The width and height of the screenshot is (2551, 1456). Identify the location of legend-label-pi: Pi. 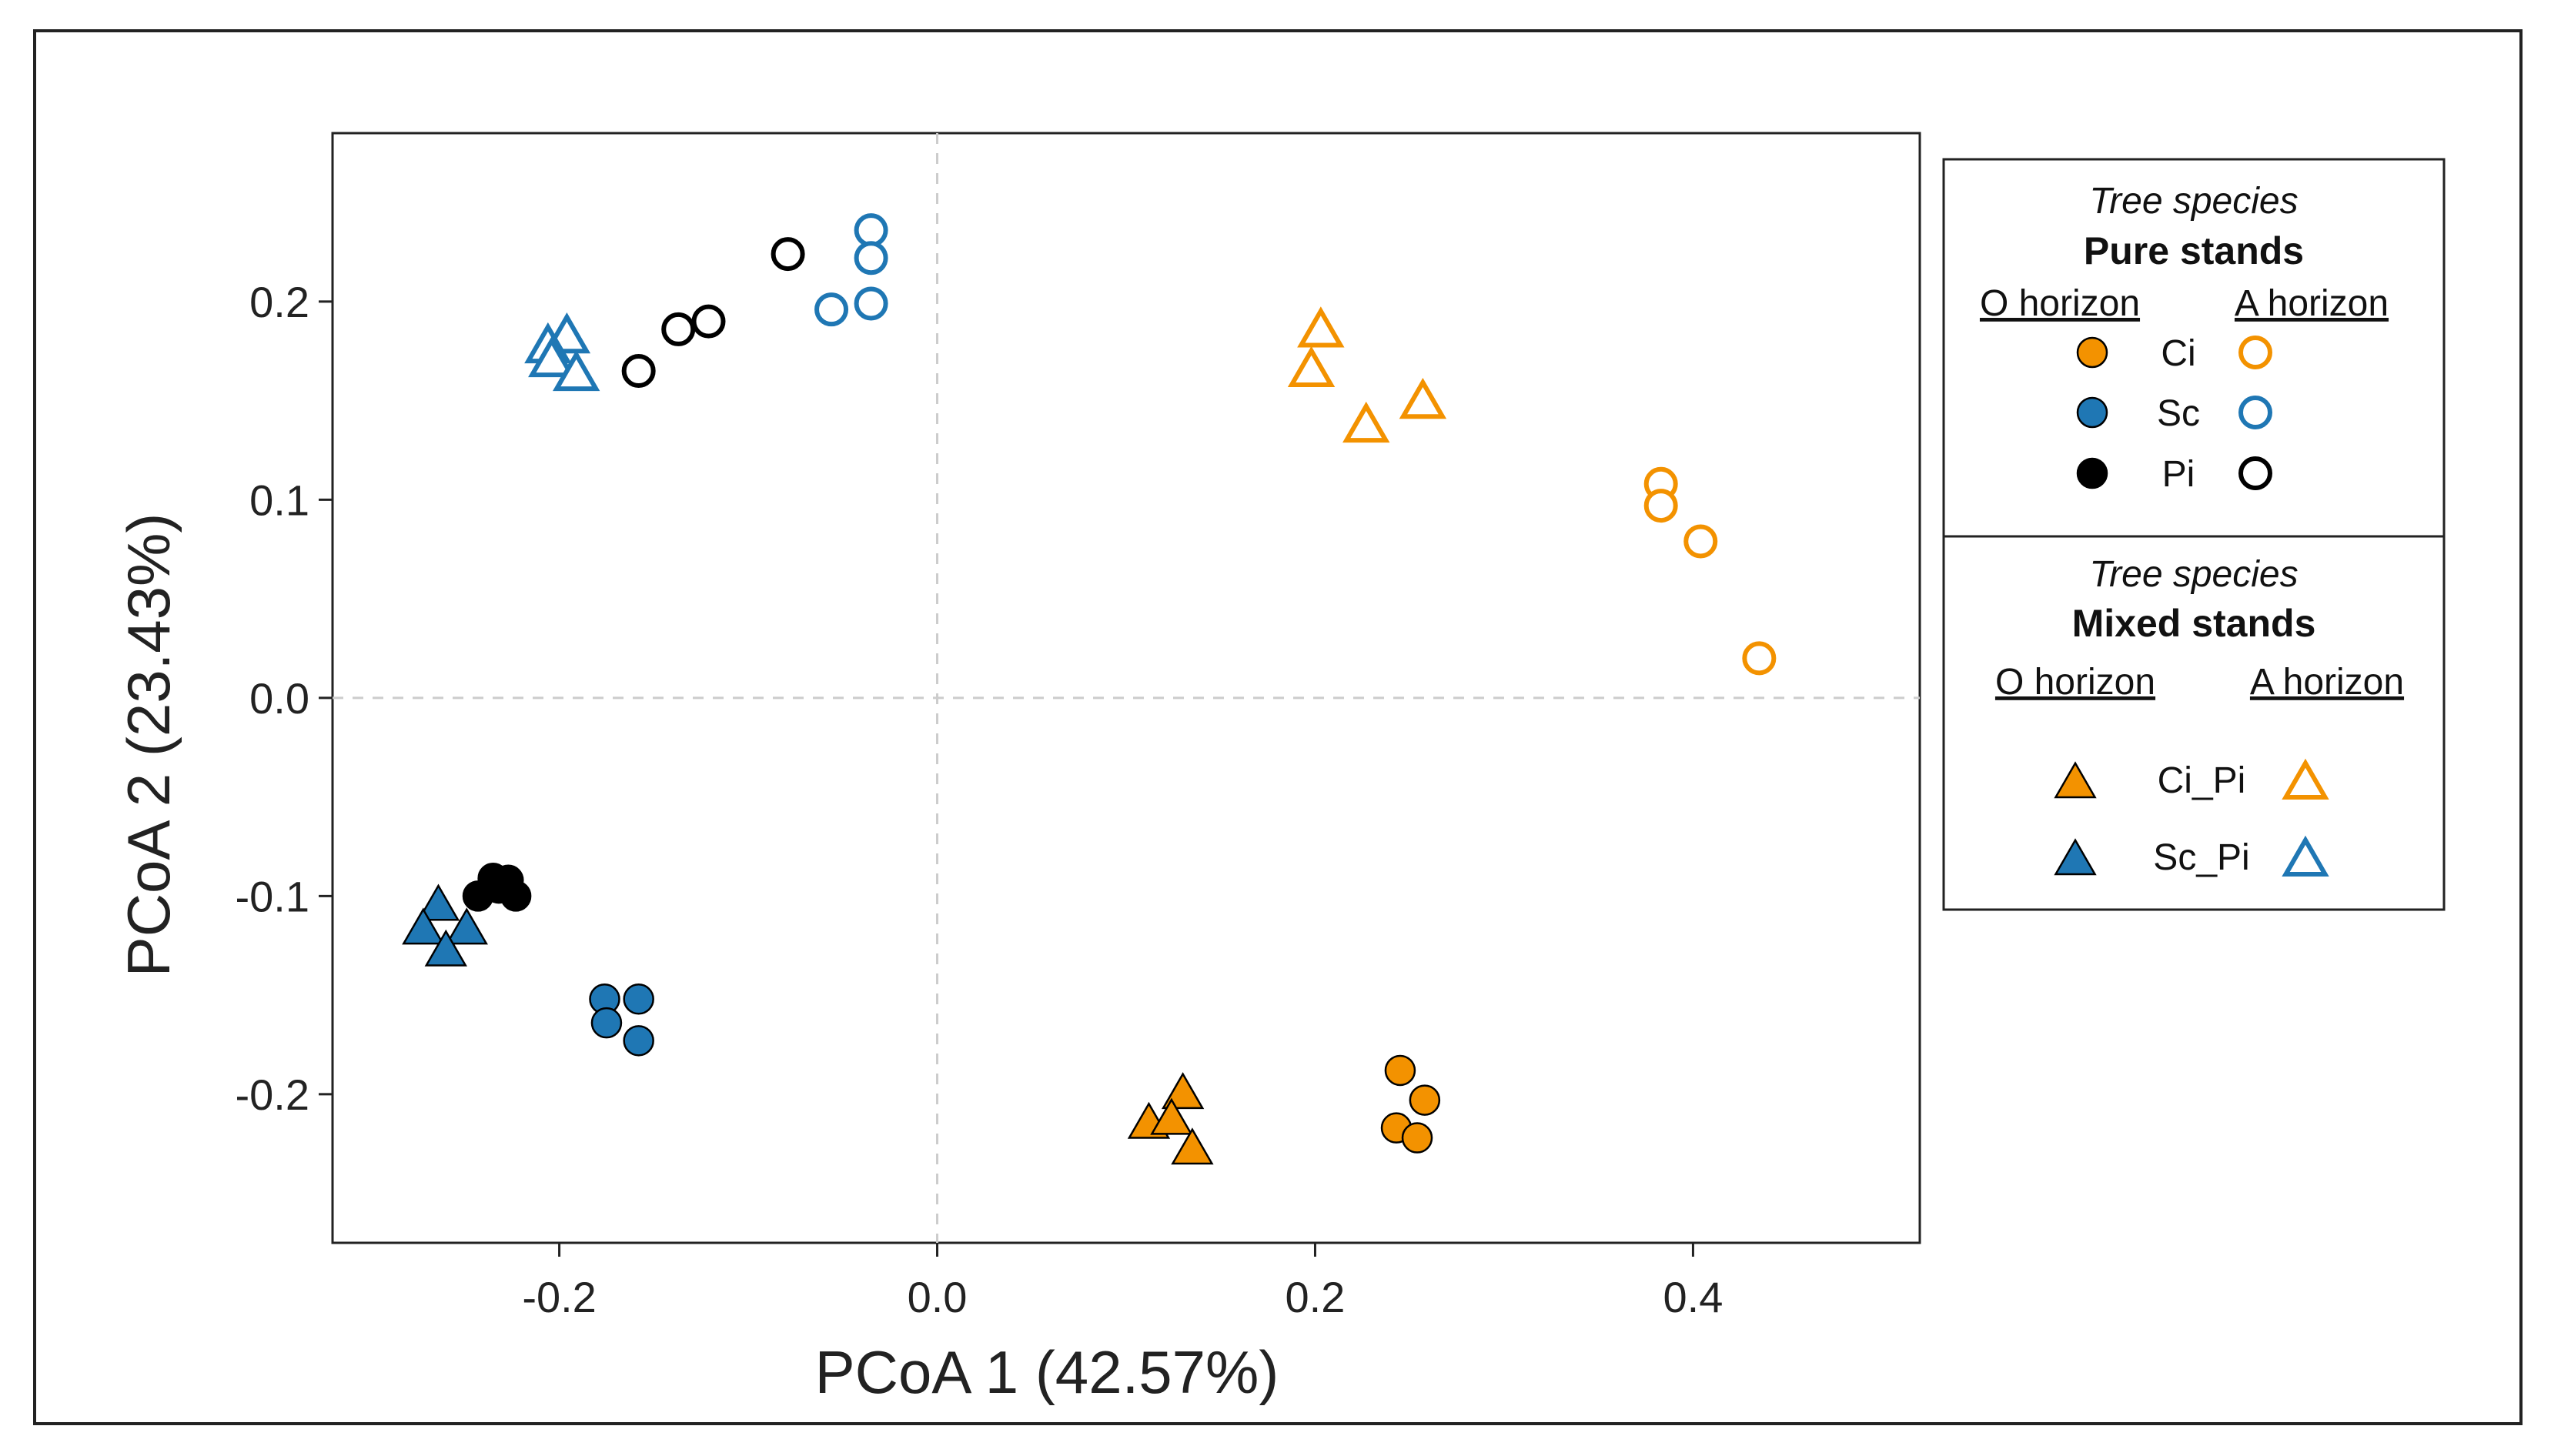
(2178, 475).